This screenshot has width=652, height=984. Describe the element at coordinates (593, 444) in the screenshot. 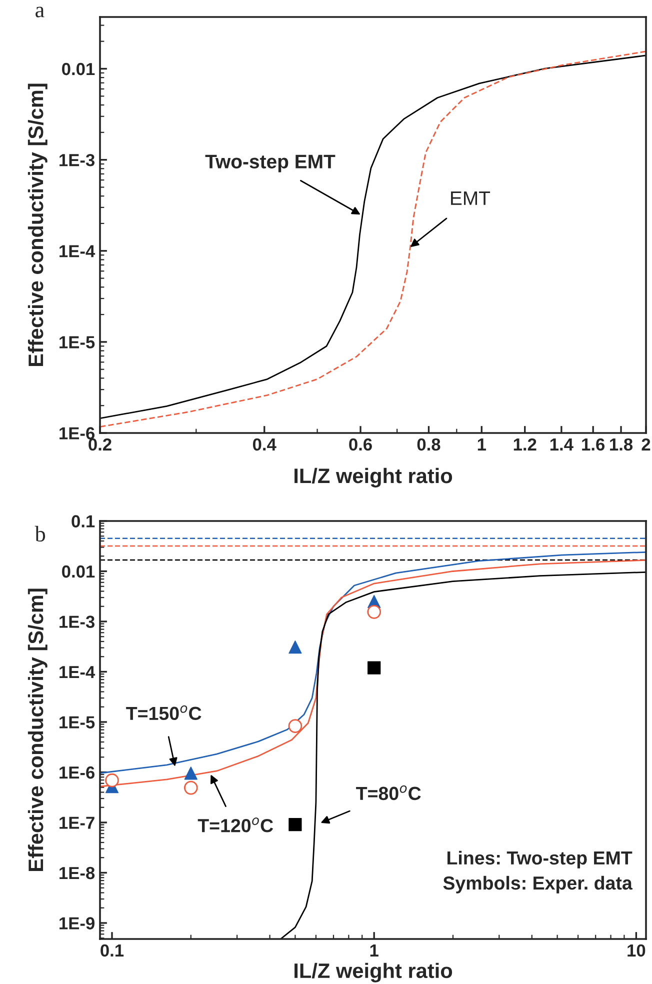

I see `x-tick-label: 1.6` at that location.